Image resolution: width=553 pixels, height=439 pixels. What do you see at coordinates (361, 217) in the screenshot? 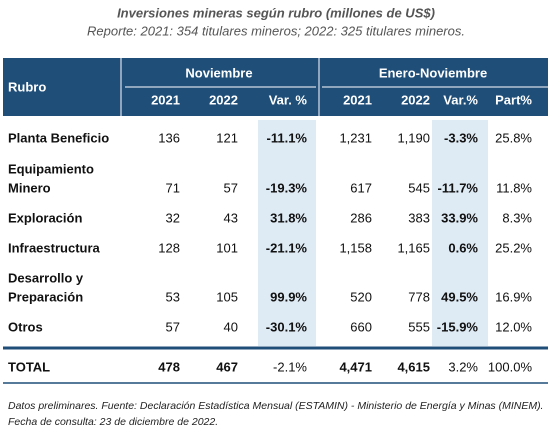
I see `cell: 286` at bounding box center [361, 217].